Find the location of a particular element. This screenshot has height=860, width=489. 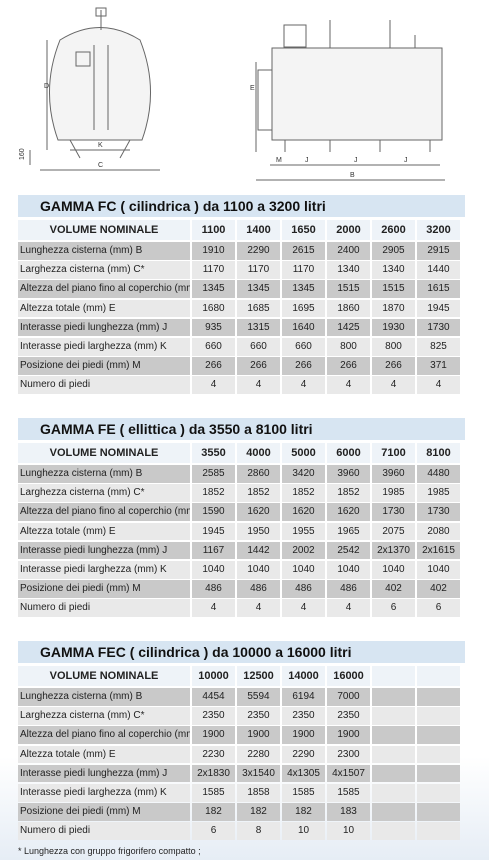

value-cell: 1955 is located at coordinates (303, 531).